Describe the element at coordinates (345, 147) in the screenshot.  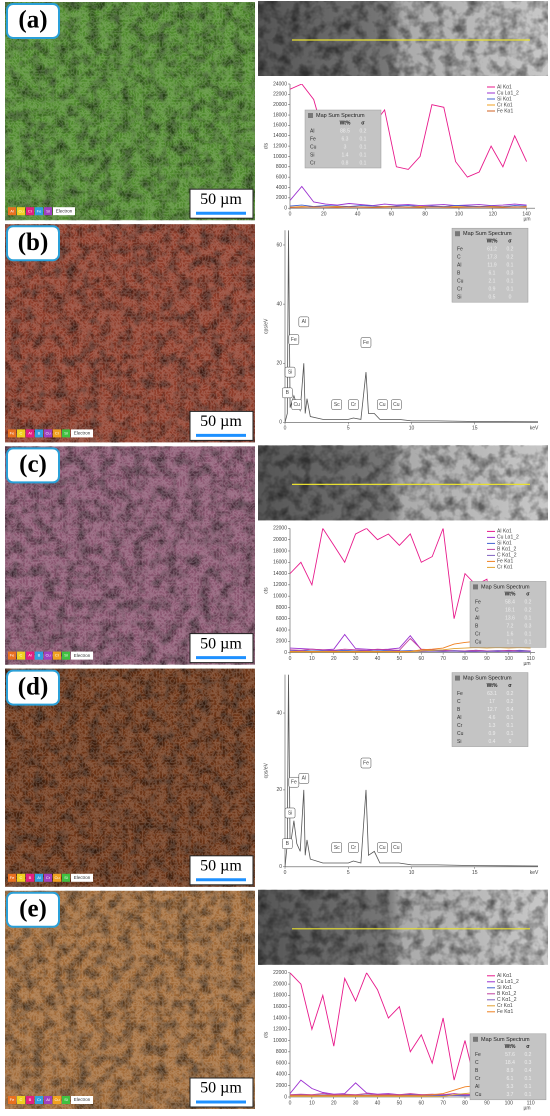
I see `table-cell: 3` at that location.